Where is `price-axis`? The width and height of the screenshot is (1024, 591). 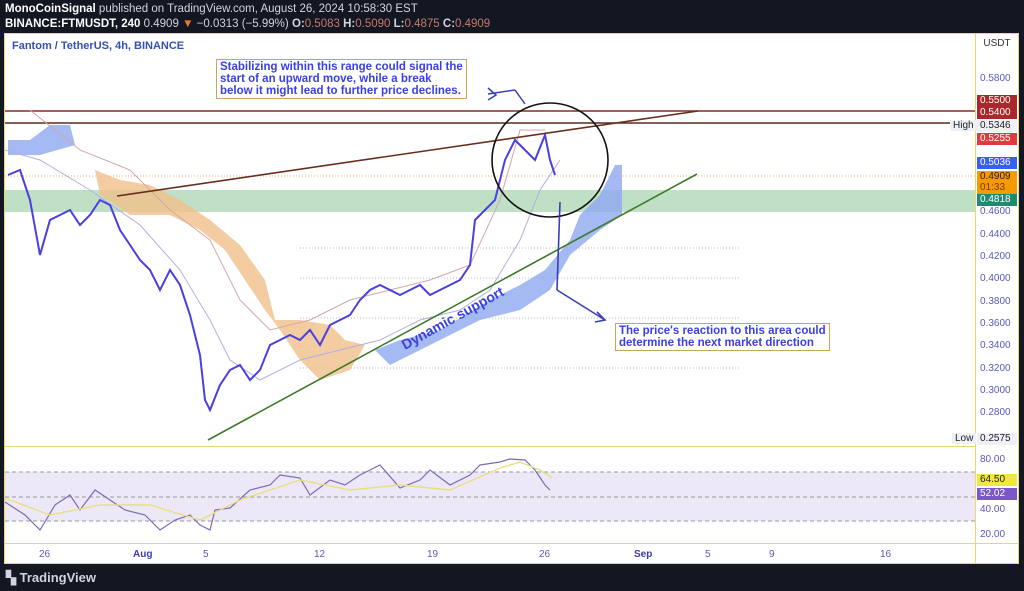 price-axis is located at coordinates (997, 298).